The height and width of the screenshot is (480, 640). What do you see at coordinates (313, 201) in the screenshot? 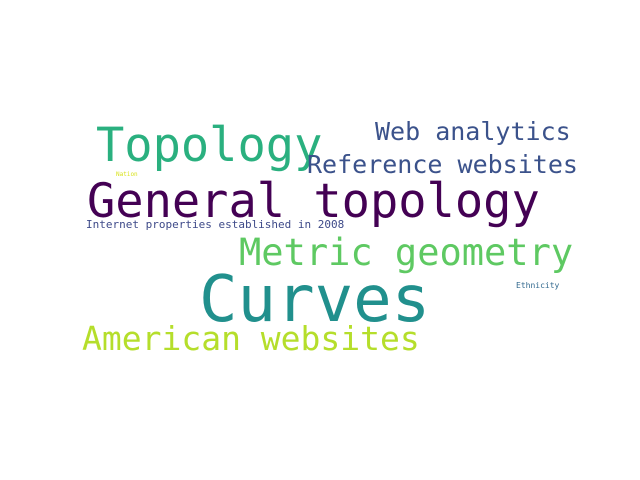
I see `word-general-topology: General topology` at bounding box center [313, 201].